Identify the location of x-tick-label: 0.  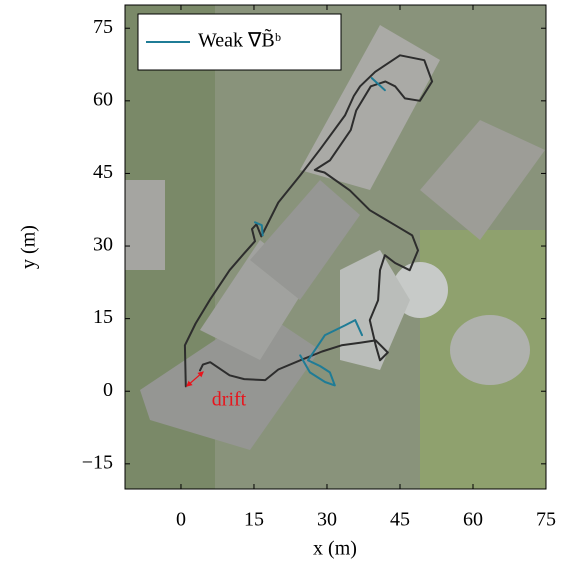
(181, 520).